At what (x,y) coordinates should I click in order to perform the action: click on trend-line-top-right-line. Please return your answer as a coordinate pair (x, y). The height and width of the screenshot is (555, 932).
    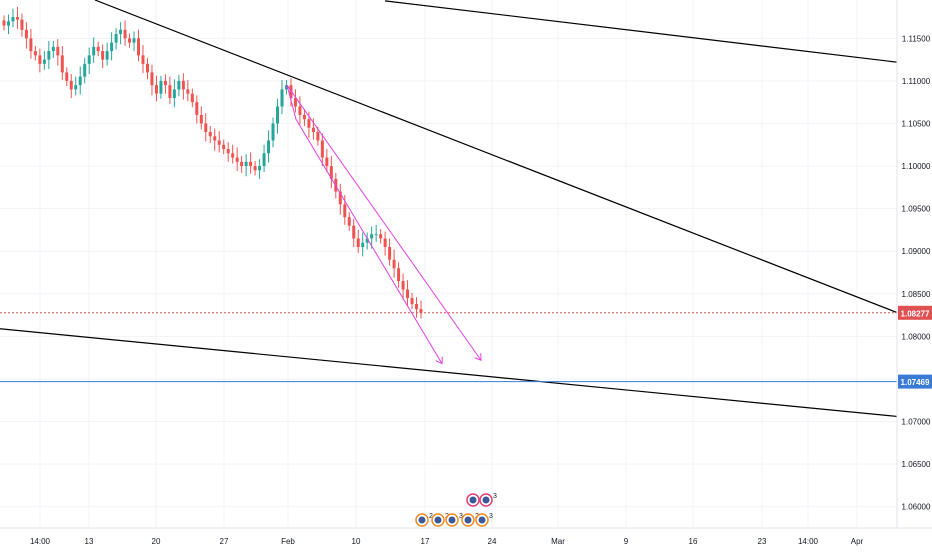
    Looking at the image, I should click on (641, 31).